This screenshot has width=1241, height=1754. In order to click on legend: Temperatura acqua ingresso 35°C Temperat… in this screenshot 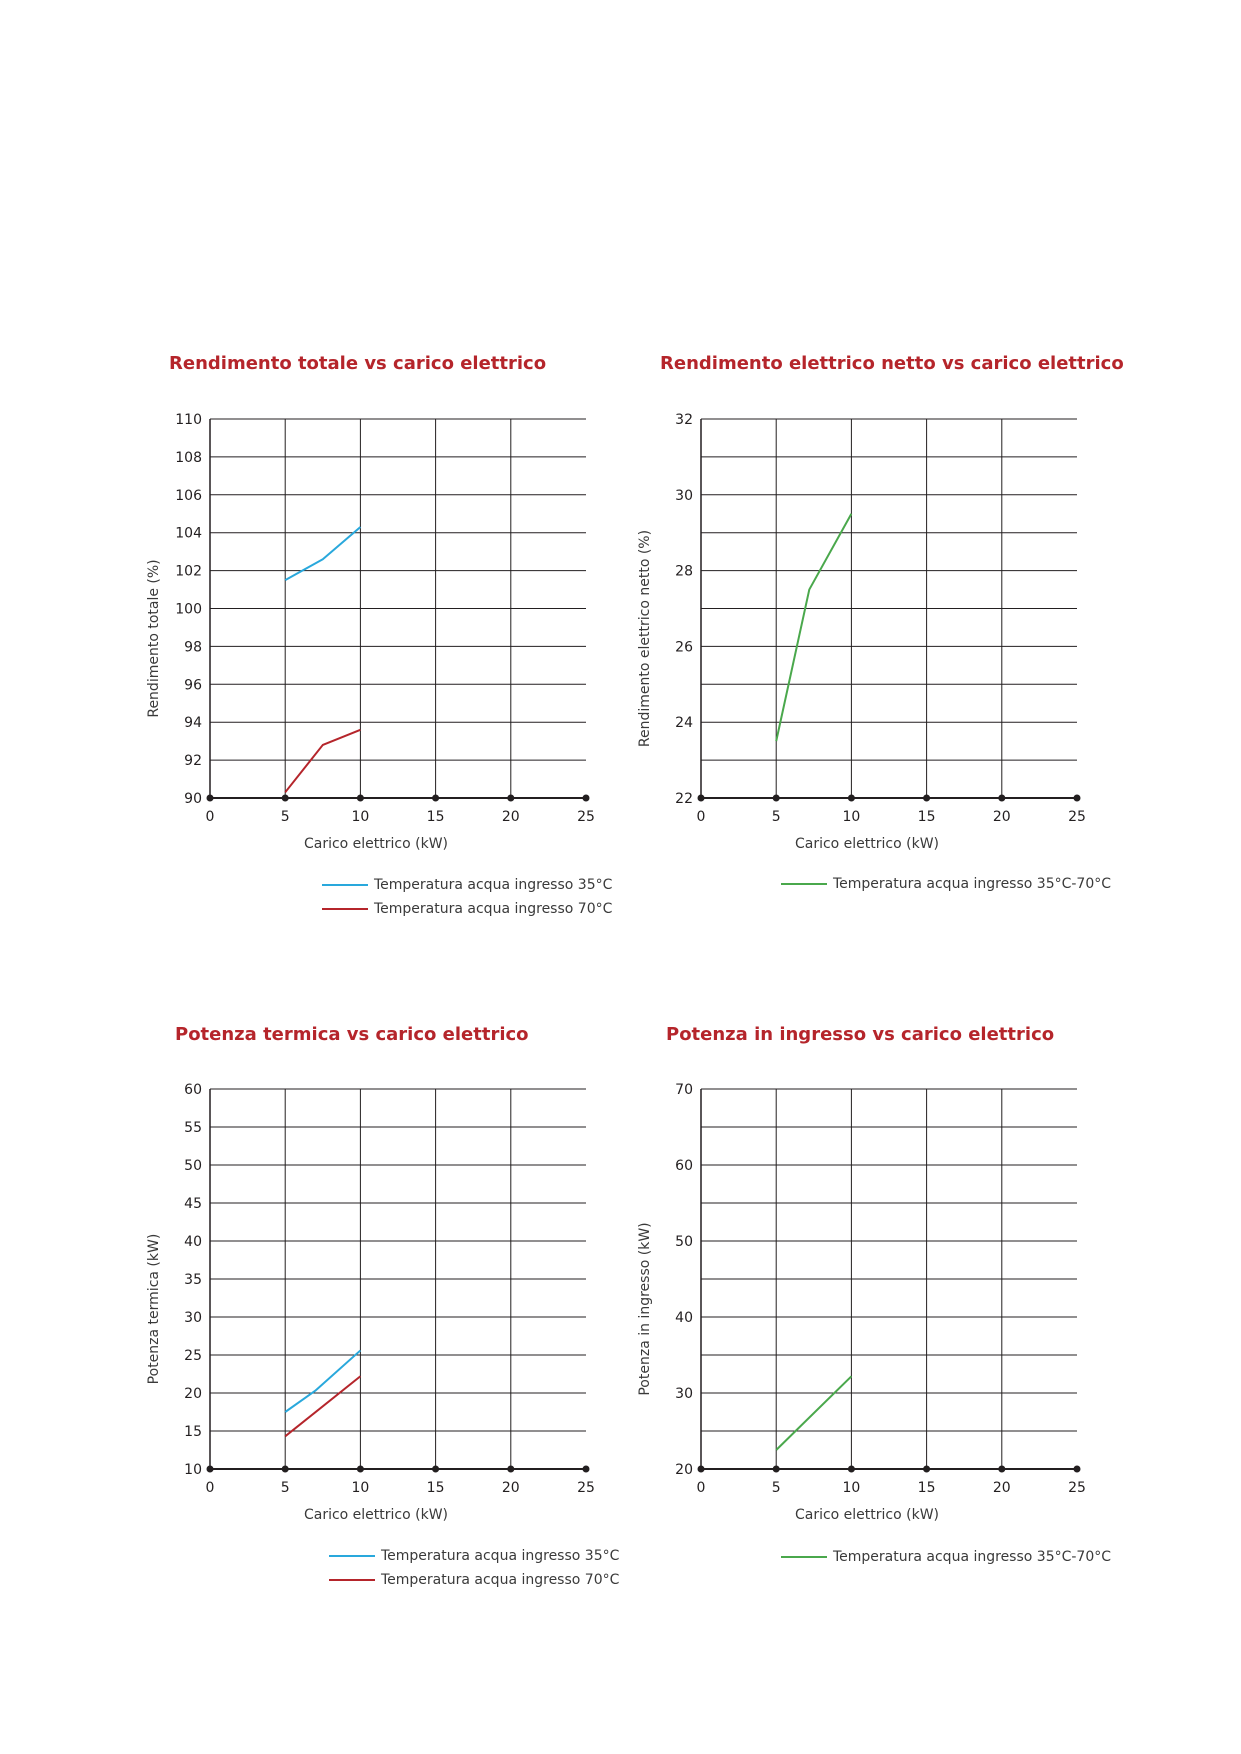, I will do `click(467, 897)`.